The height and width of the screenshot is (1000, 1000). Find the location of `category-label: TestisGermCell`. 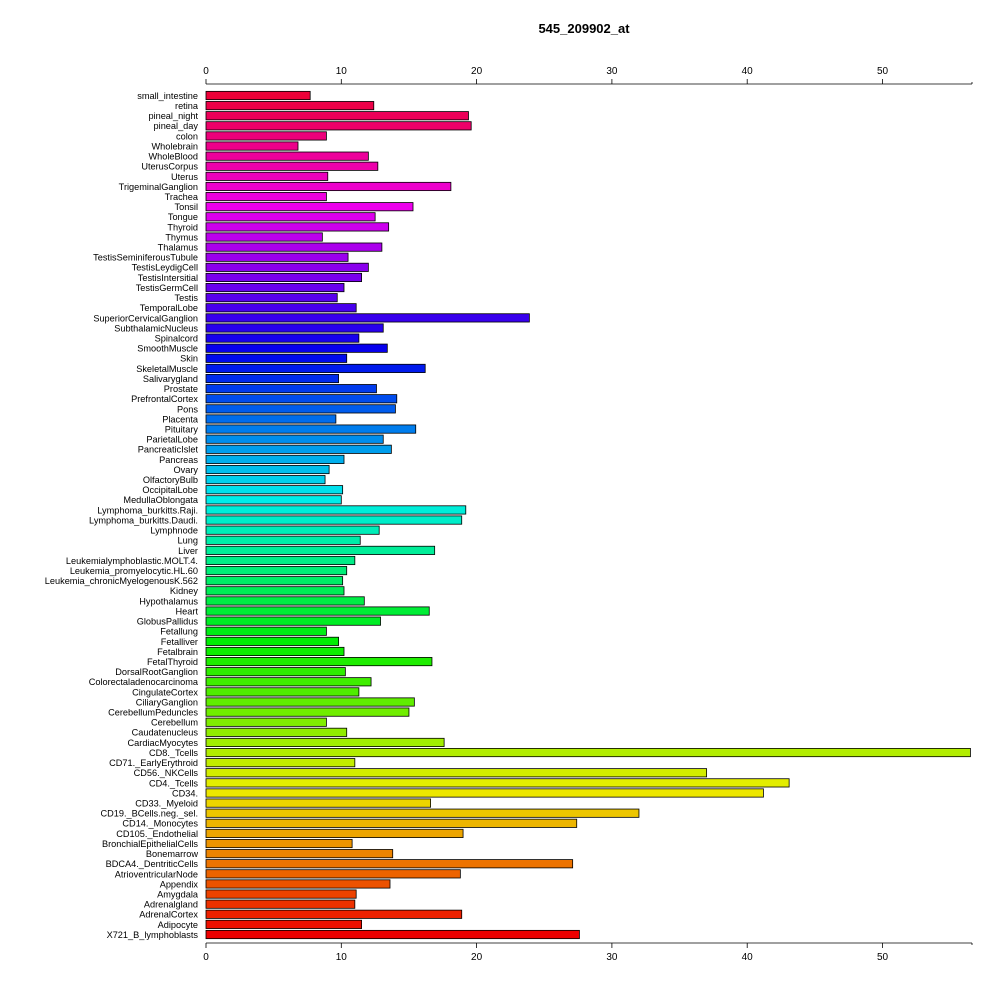

category-label: TestisGermCell is located at coordinates (167, 288).